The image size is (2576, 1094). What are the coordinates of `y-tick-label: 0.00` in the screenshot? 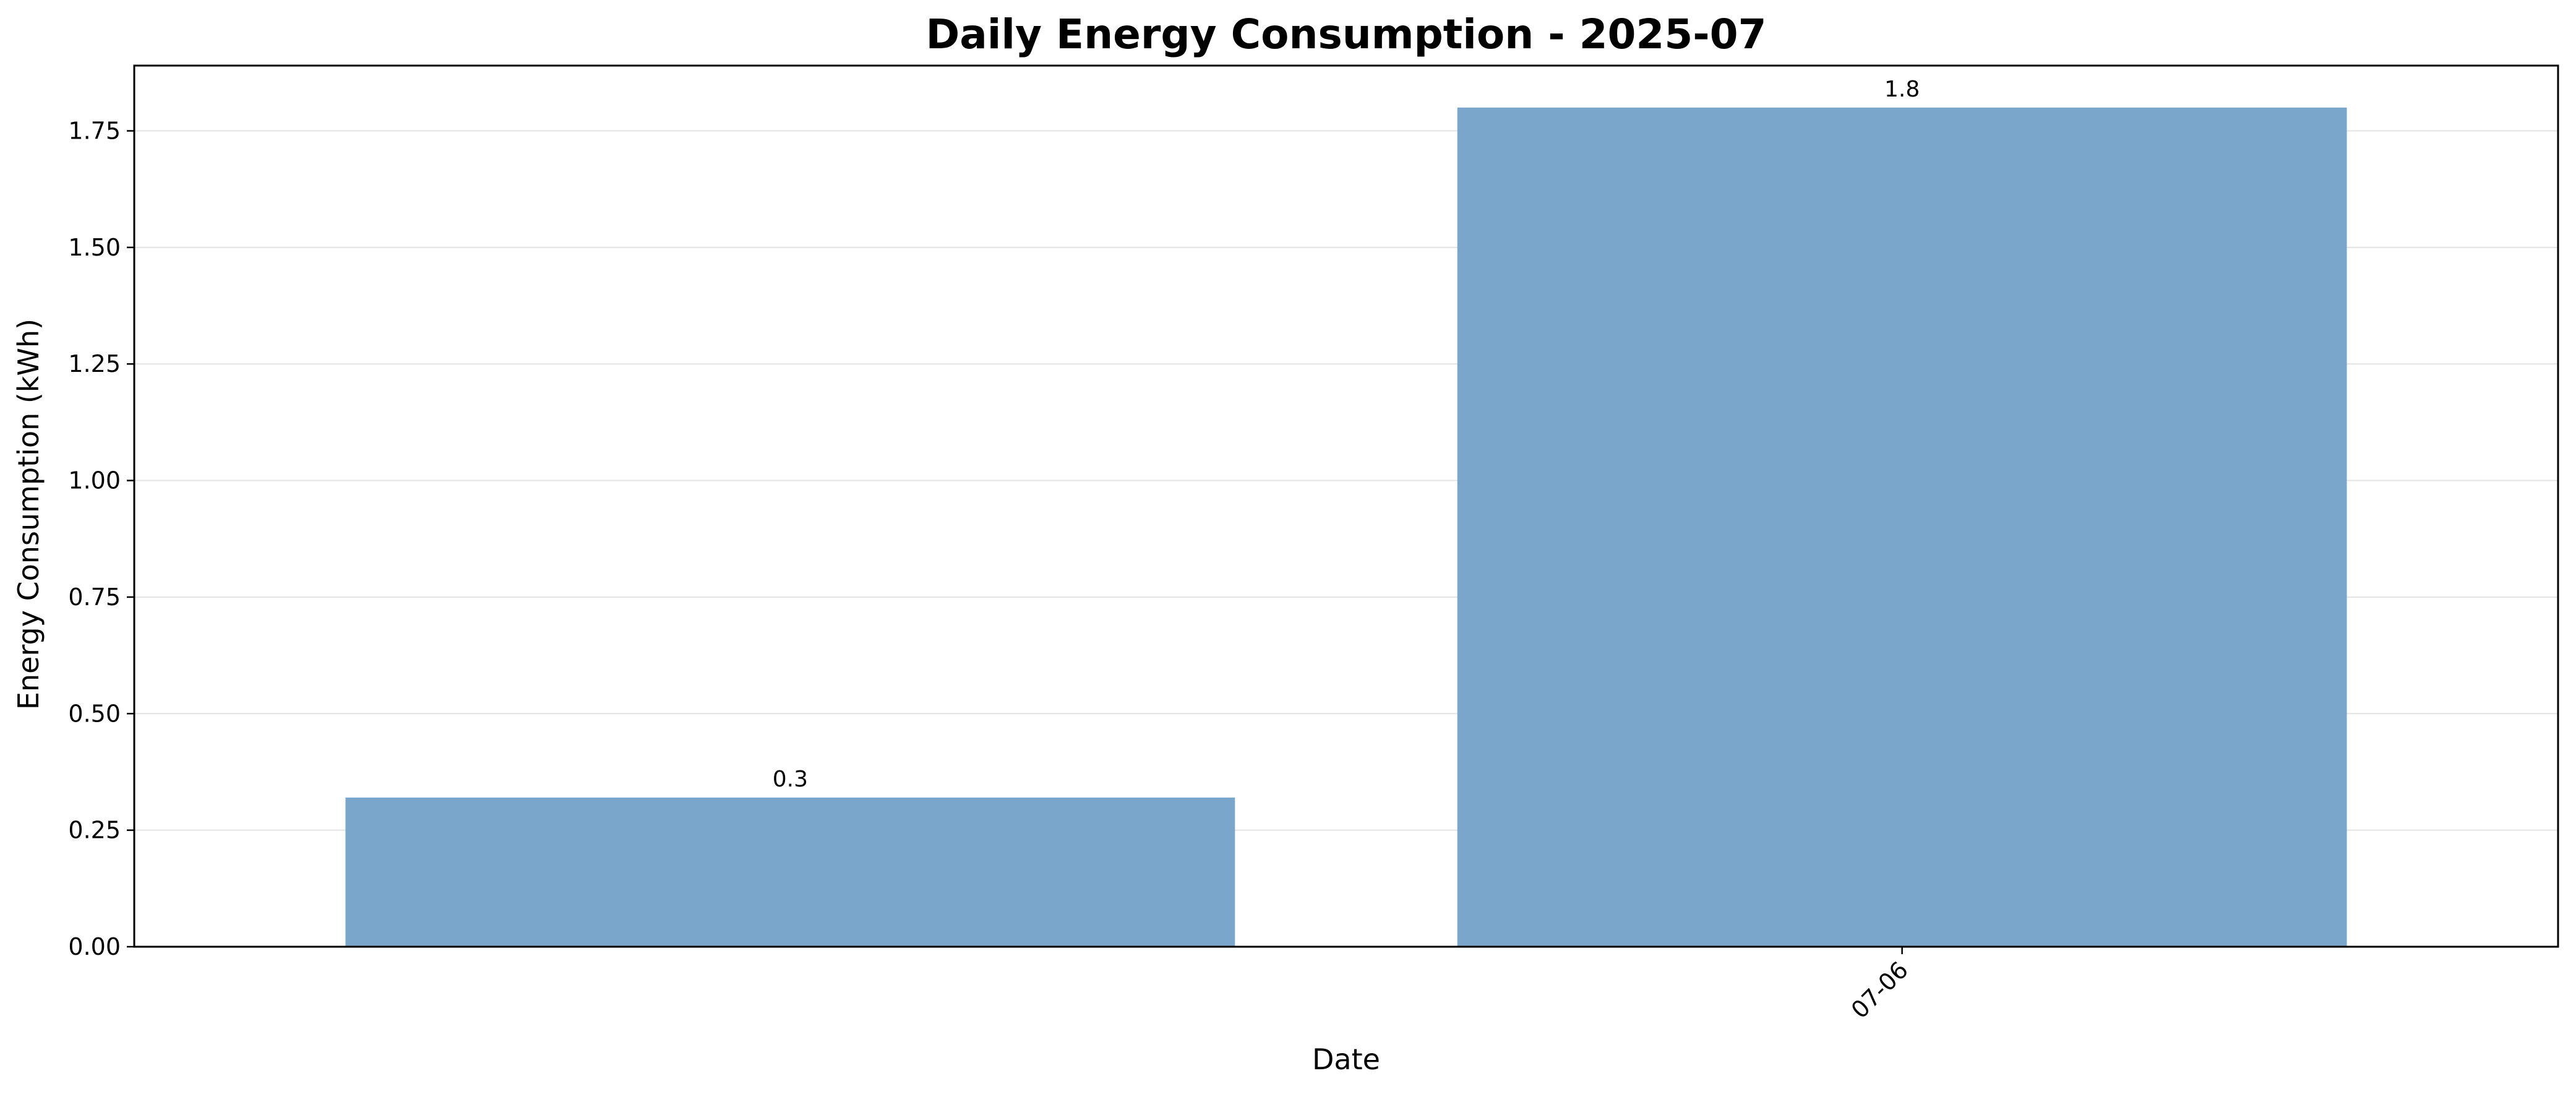 It's located at (94, 946).